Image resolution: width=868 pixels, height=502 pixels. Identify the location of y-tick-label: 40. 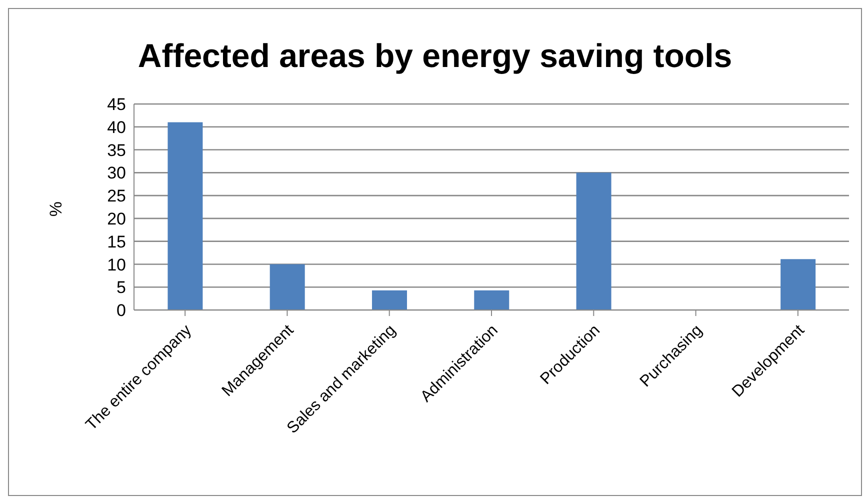
(116, 127).